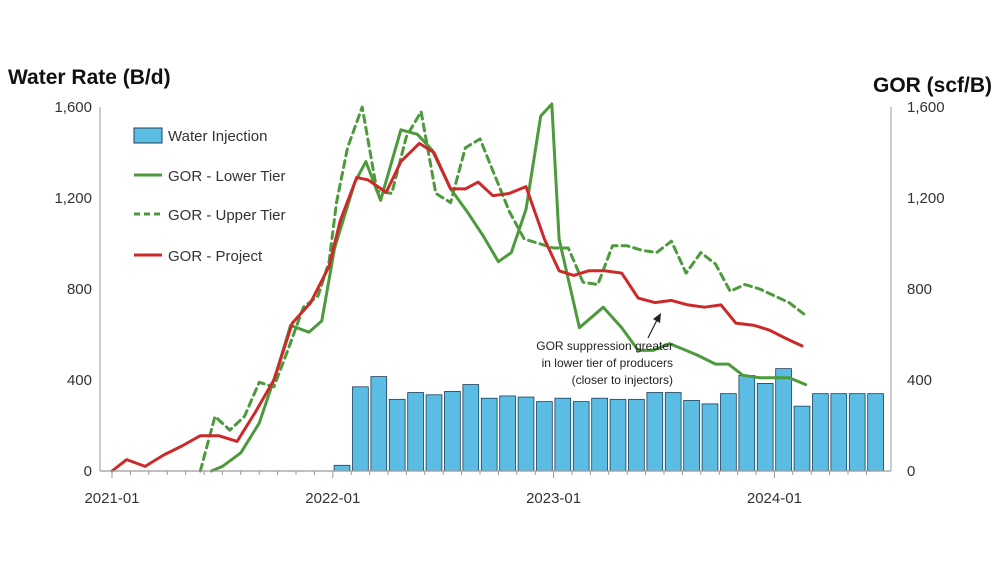  I want to click on left-axis-ticks: 0 400 800 1,200 1,600, so click(73, 289).